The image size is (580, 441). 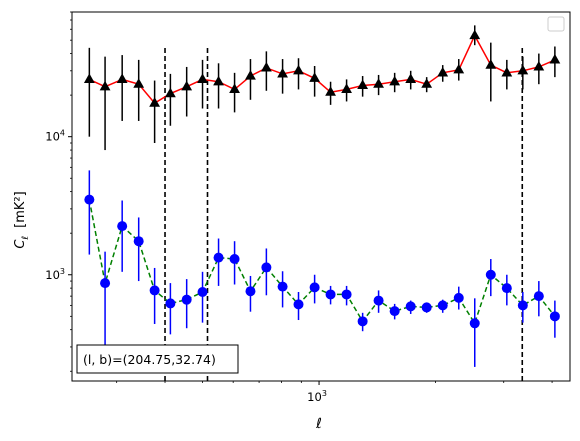 What do you see at coordinates (26, 238) in the screenshot?
I see `y-axis-subscript: ℓ` at bounding box center [26, 238].